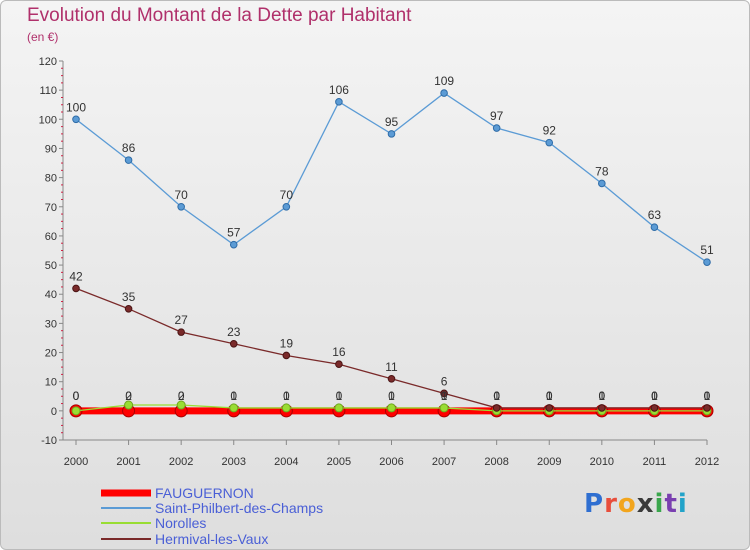 The image size is (750, 550). I want to click on x-tick-label: 2012, so click(707, 462).